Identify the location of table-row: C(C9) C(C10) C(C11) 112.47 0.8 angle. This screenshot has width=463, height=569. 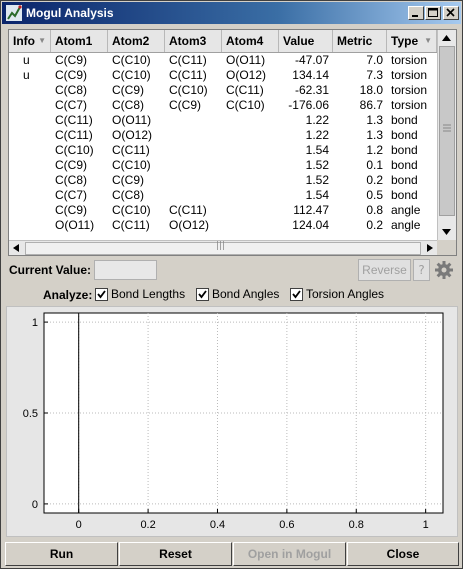
(223, 210).